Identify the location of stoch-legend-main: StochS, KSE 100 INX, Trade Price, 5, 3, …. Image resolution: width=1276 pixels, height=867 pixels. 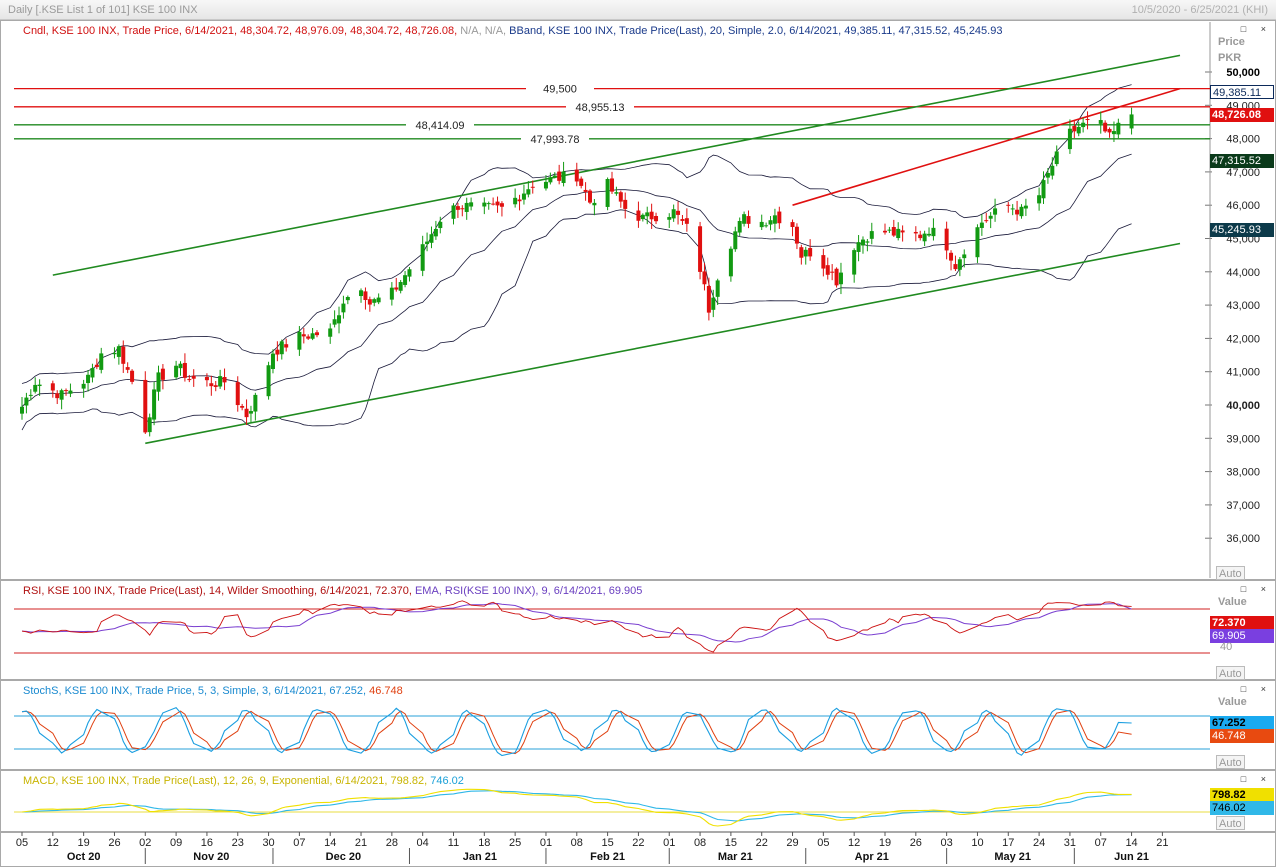
(196, 691).